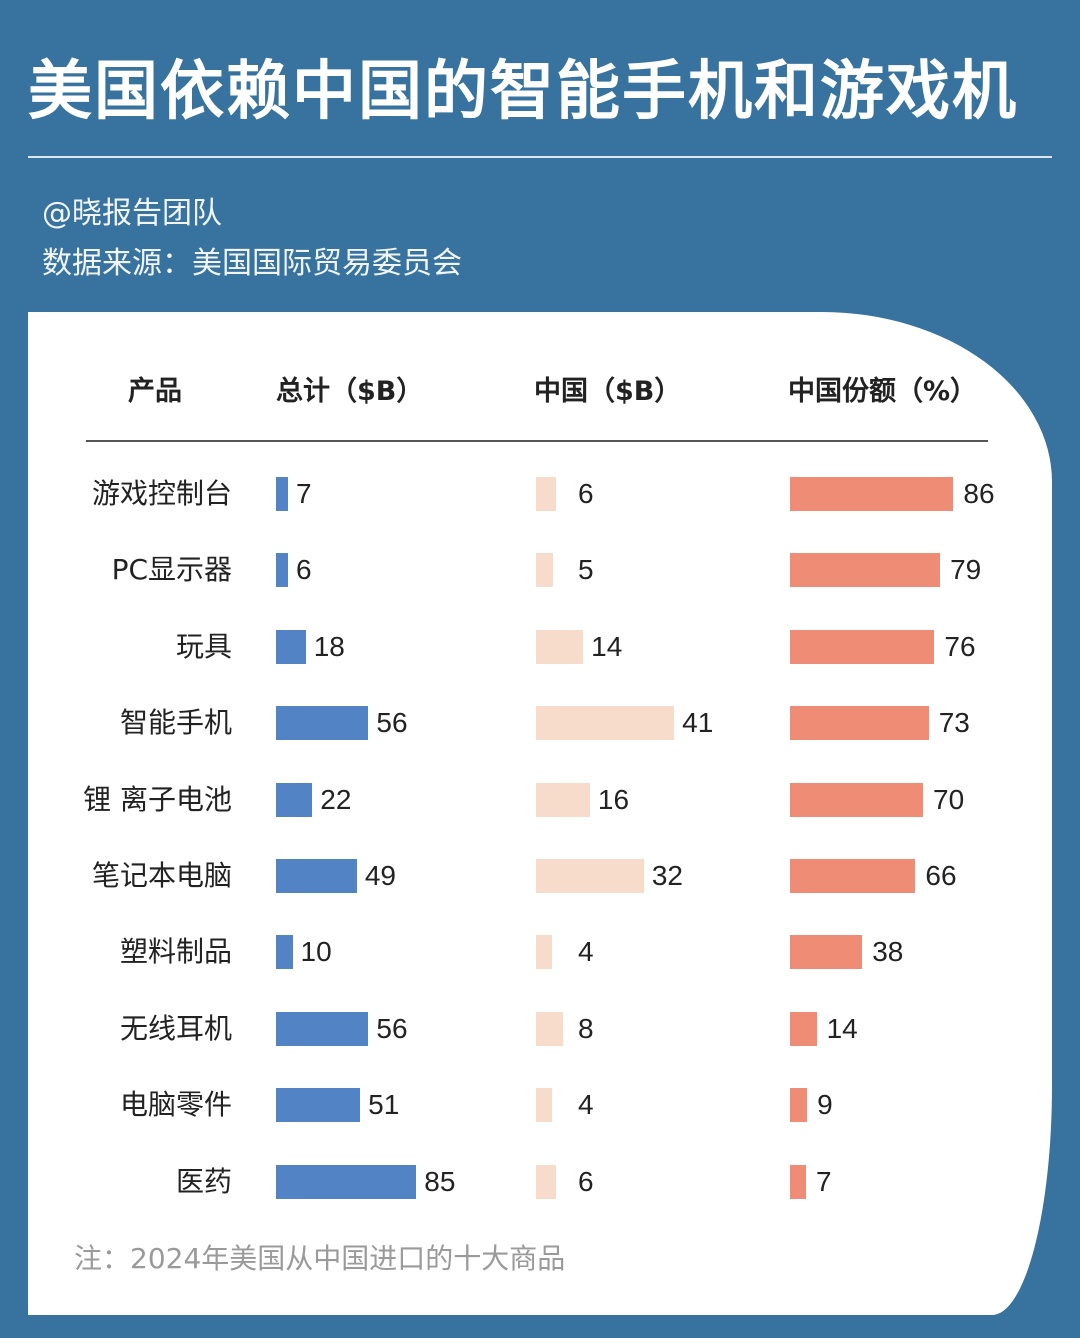  Describe the element at coordinates (440, 1181) in the screenshot. I see `total-value: 85` at that location.